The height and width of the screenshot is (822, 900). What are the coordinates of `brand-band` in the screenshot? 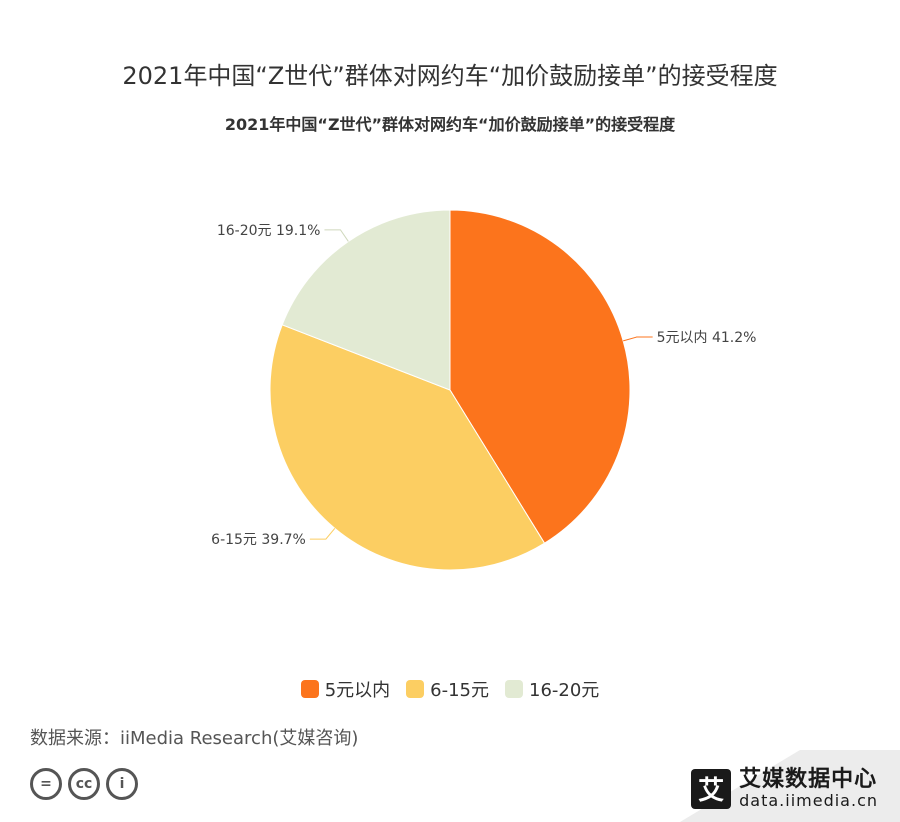 It's located at (790, 786).